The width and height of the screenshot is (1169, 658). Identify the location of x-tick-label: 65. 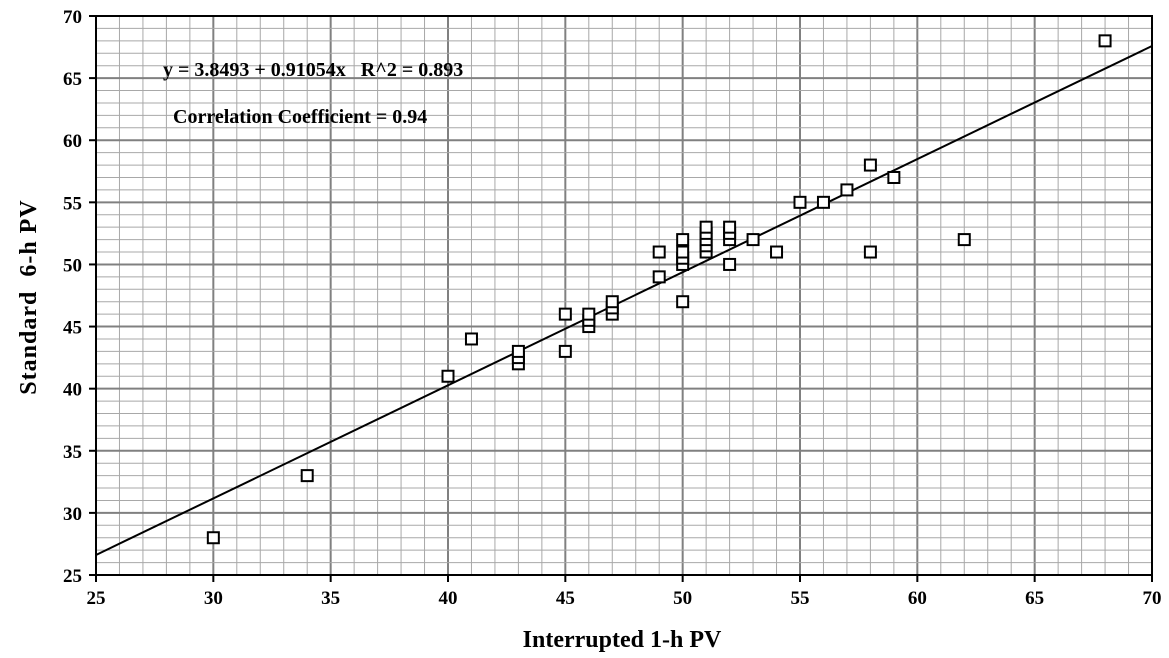
(1034, 598).